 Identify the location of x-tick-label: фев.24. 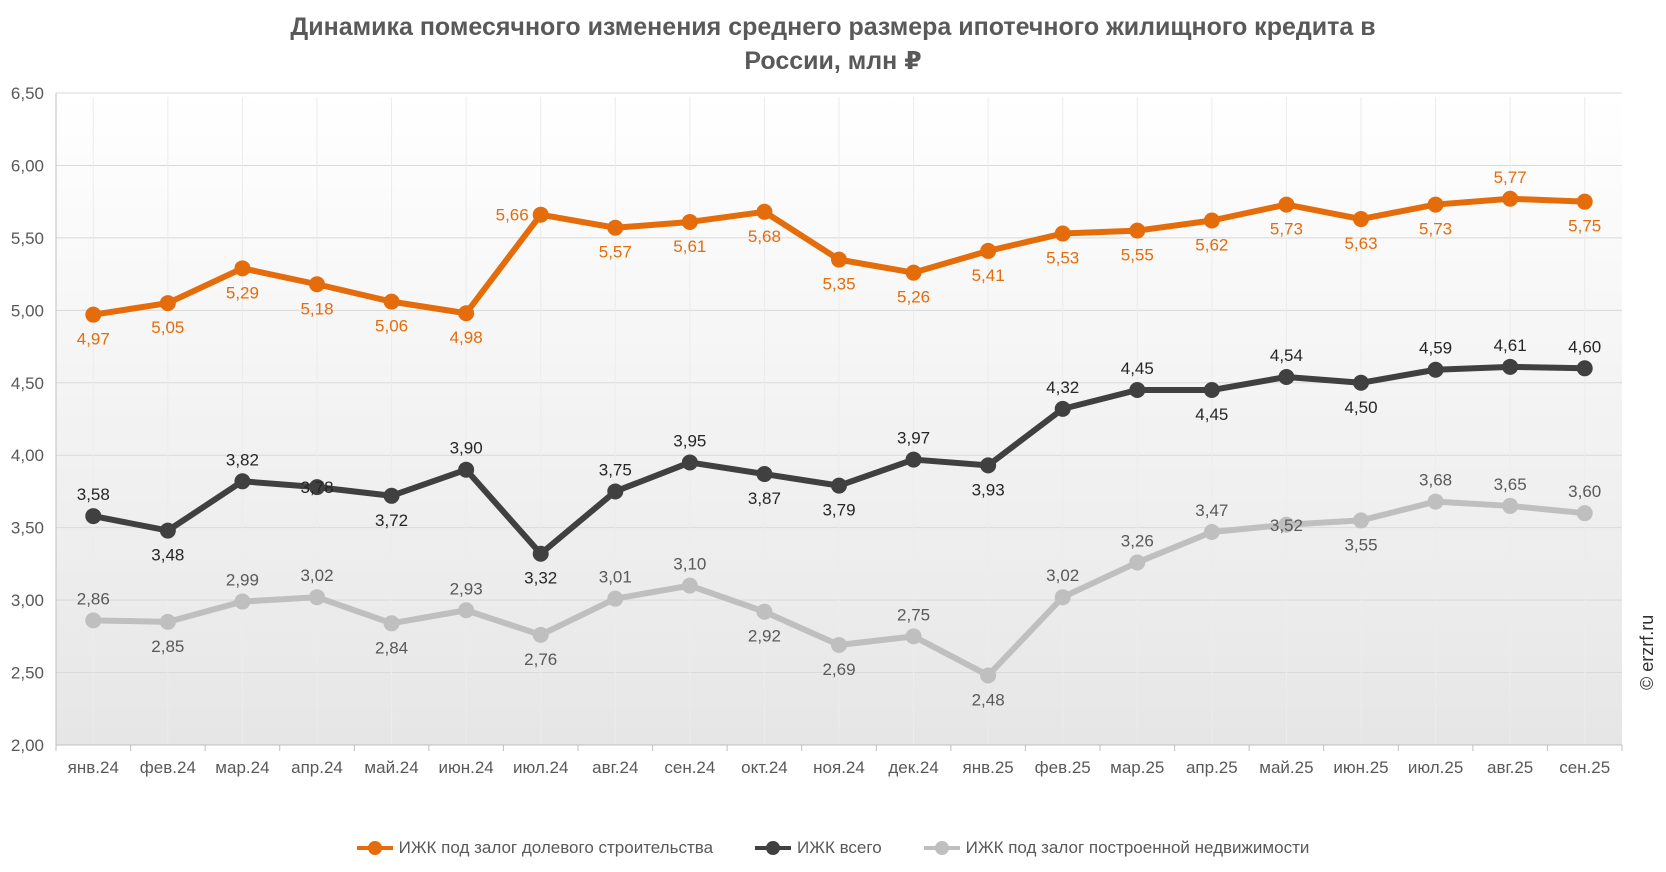
(168, 767).